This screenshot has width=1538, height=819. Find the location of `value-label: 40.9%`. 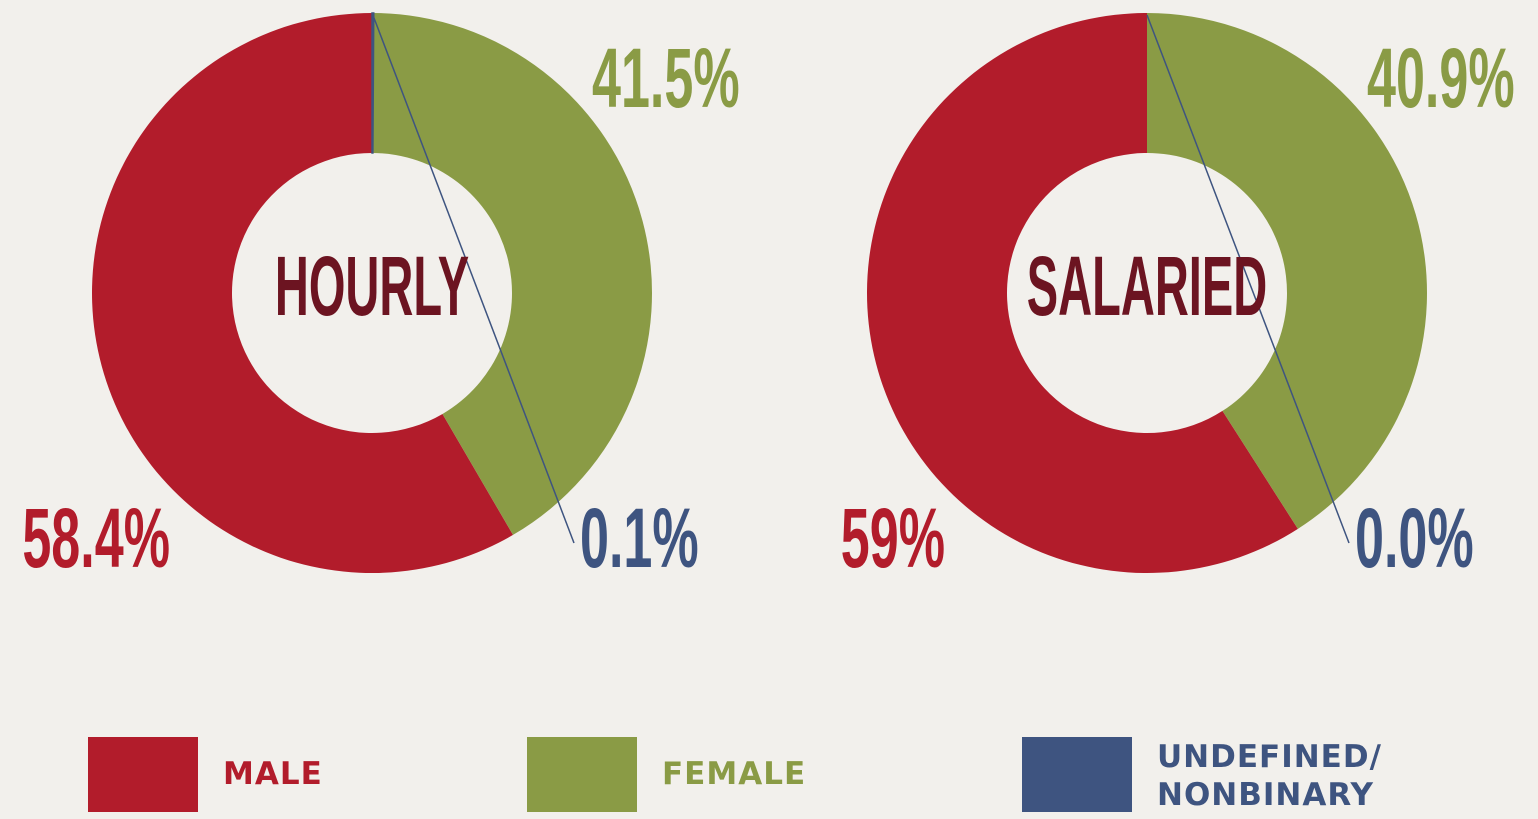

value-label: 40.9% is located at coordinates (1441, 78).